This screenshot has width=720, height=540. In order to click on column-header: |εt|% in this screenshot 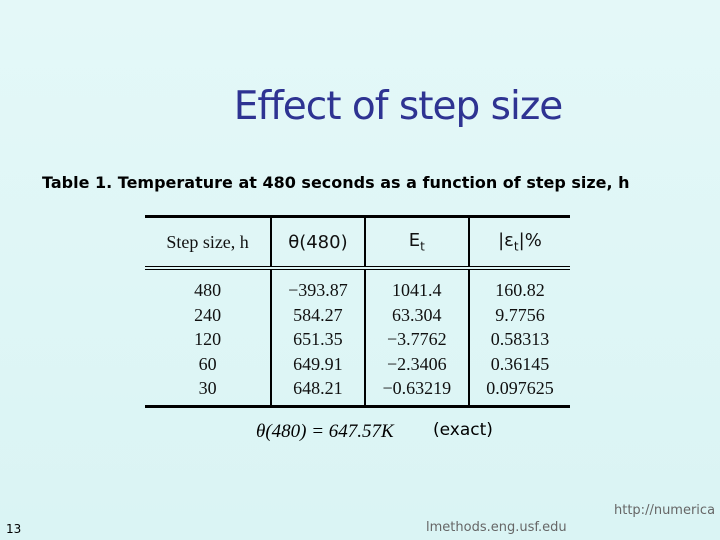, I will do `click(518, 242)`.